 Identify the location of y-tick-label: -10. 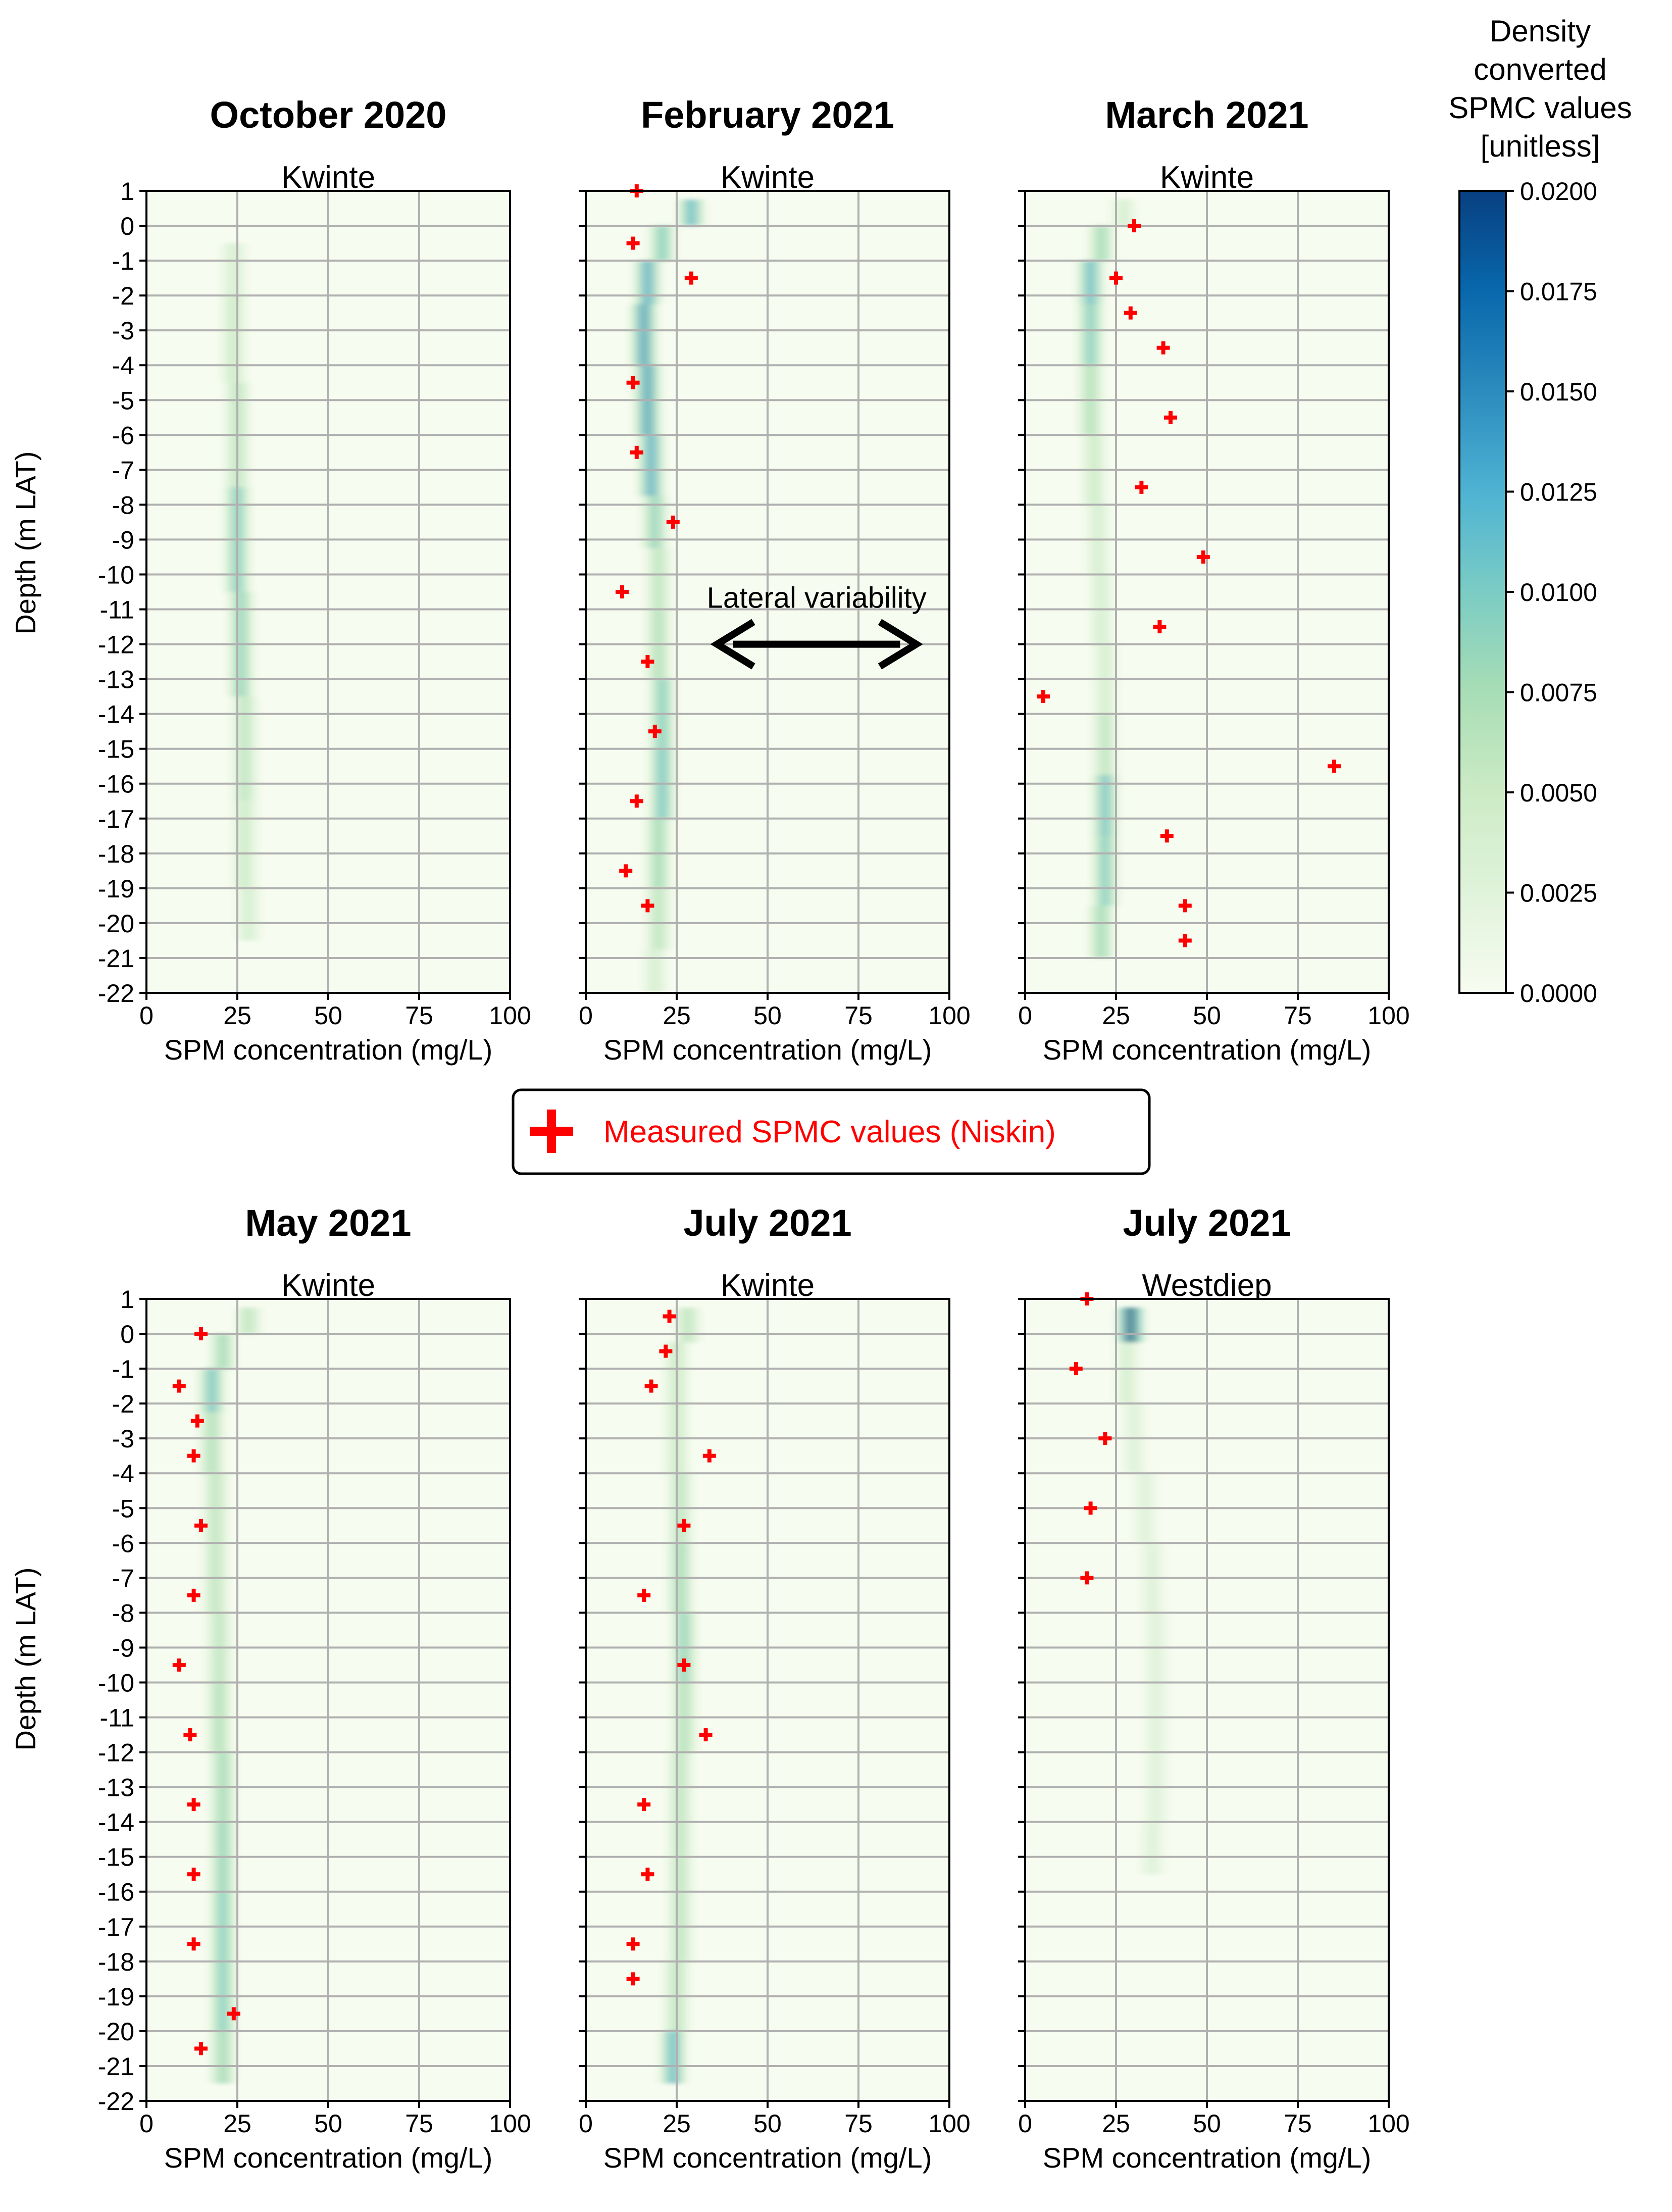
(116, 1683).